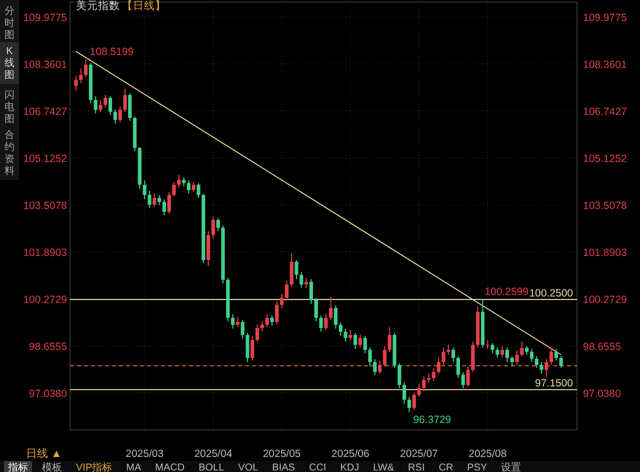 Image resolution: width=640 pixels, height=472 pixels. I want to click on text: 日线 ▲, so click(44, 453).